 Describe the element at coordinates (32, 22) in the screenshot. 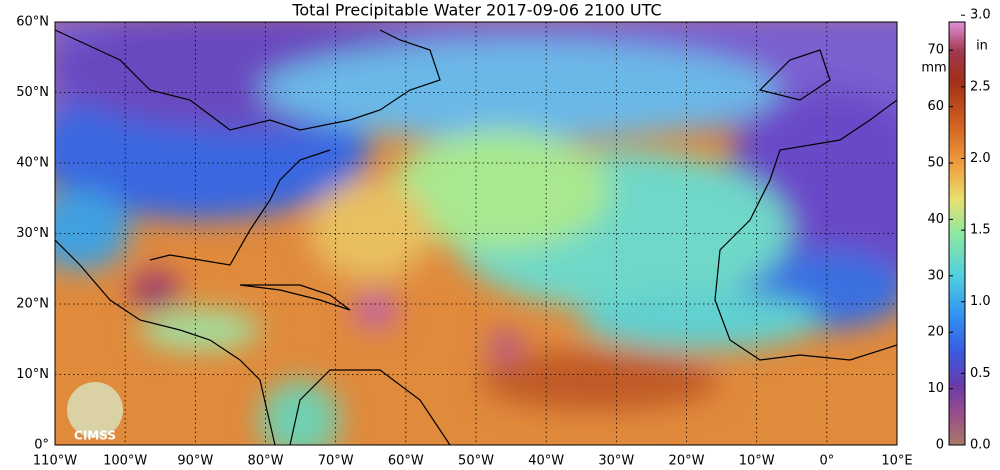

I see `latitude-label: 60°N` at that location.